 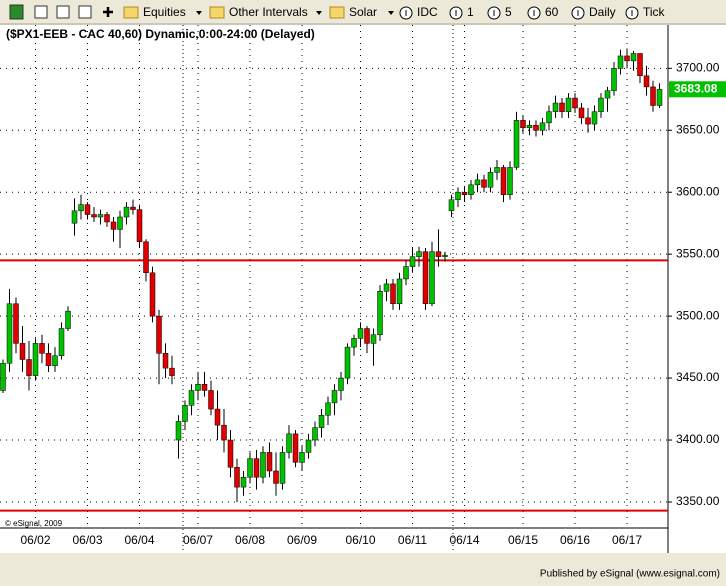 What do you see at coordinates (627, 540) in the screenshot?
I see `x-tick-label: 06/17` at bounding box center [627, 540].